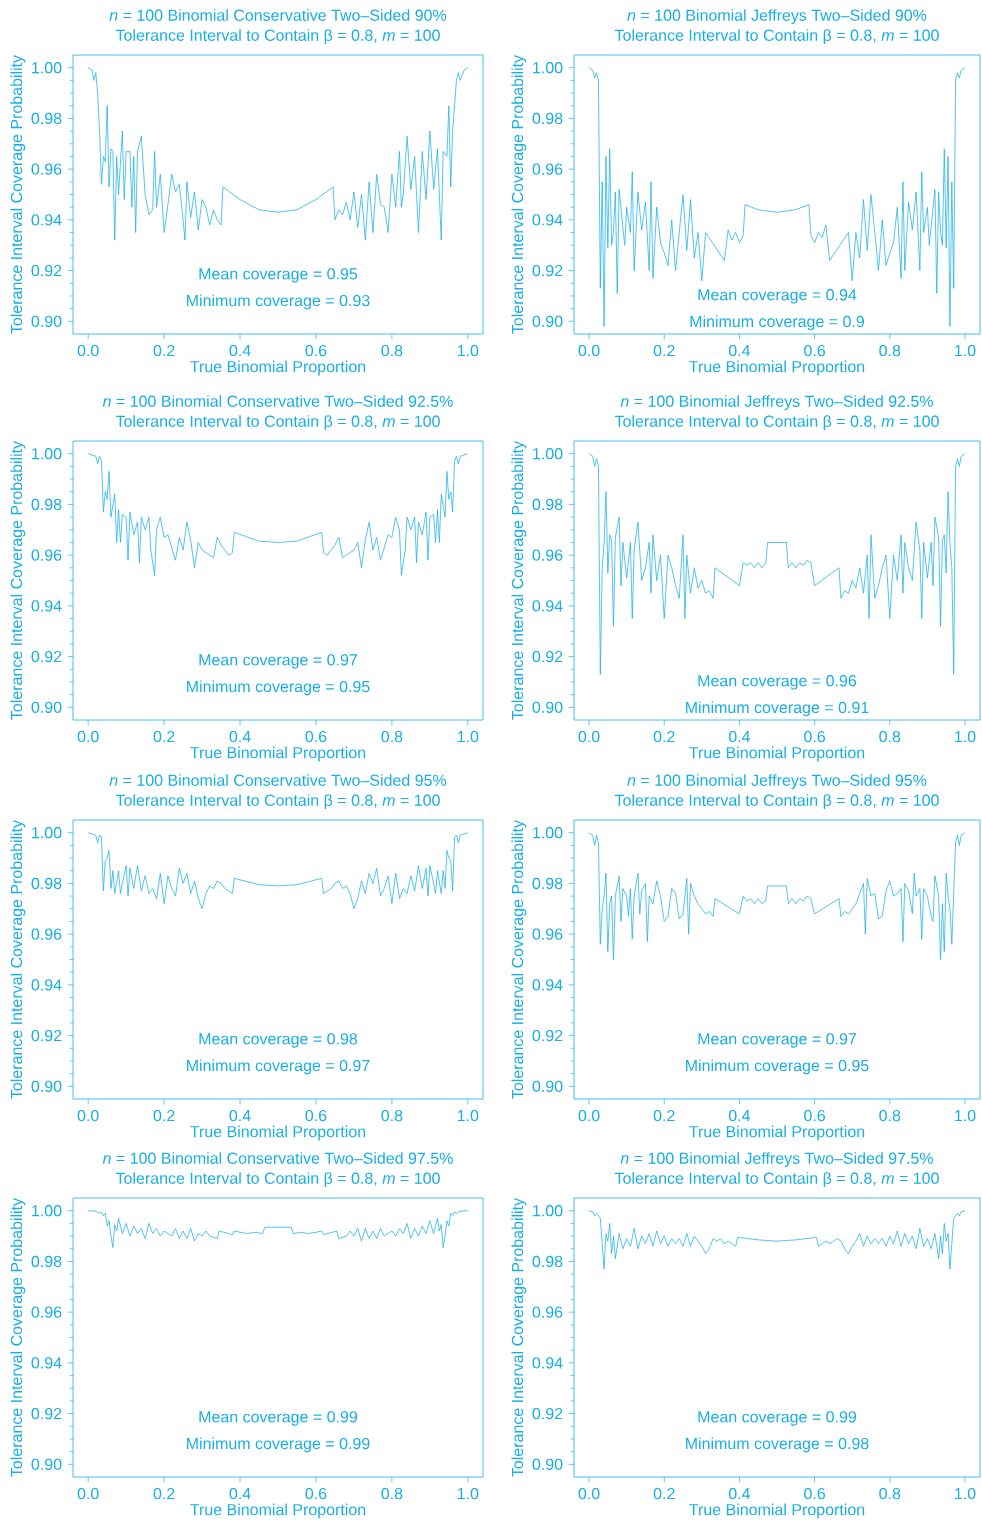  What do you see at coordinates (278, 780) in the screenshot?
I see `chart-title: n = 100 Binomial Conservative Two–Sided 95%` at bounding box center [278, 780].